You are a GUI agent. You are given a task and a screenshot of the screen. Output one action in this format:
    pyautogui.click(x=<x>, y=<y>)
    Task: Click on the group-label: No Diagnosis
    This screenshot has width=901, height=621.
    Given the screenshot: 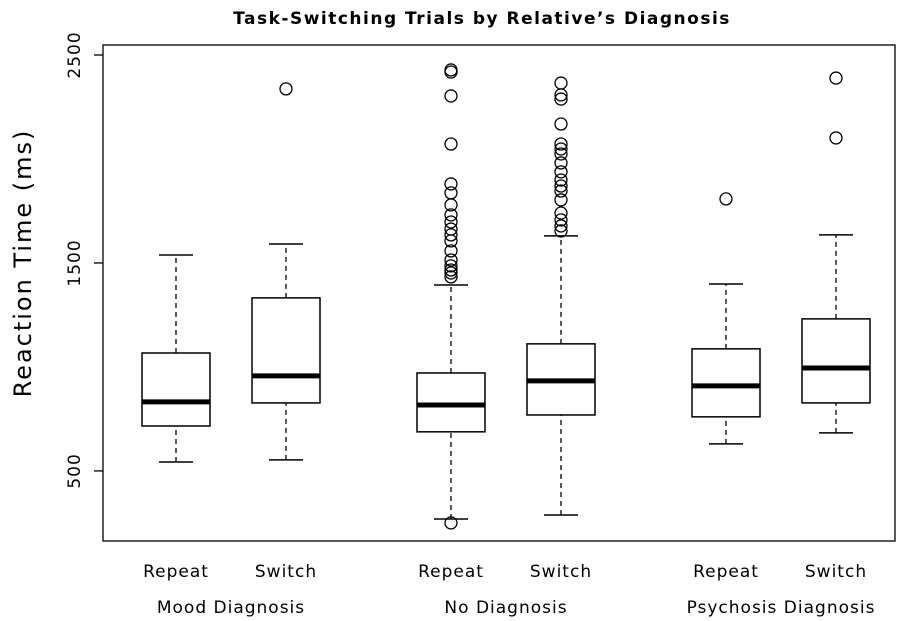 What is the action you would take?
    pyautogui.click(x=505, y=608)
    